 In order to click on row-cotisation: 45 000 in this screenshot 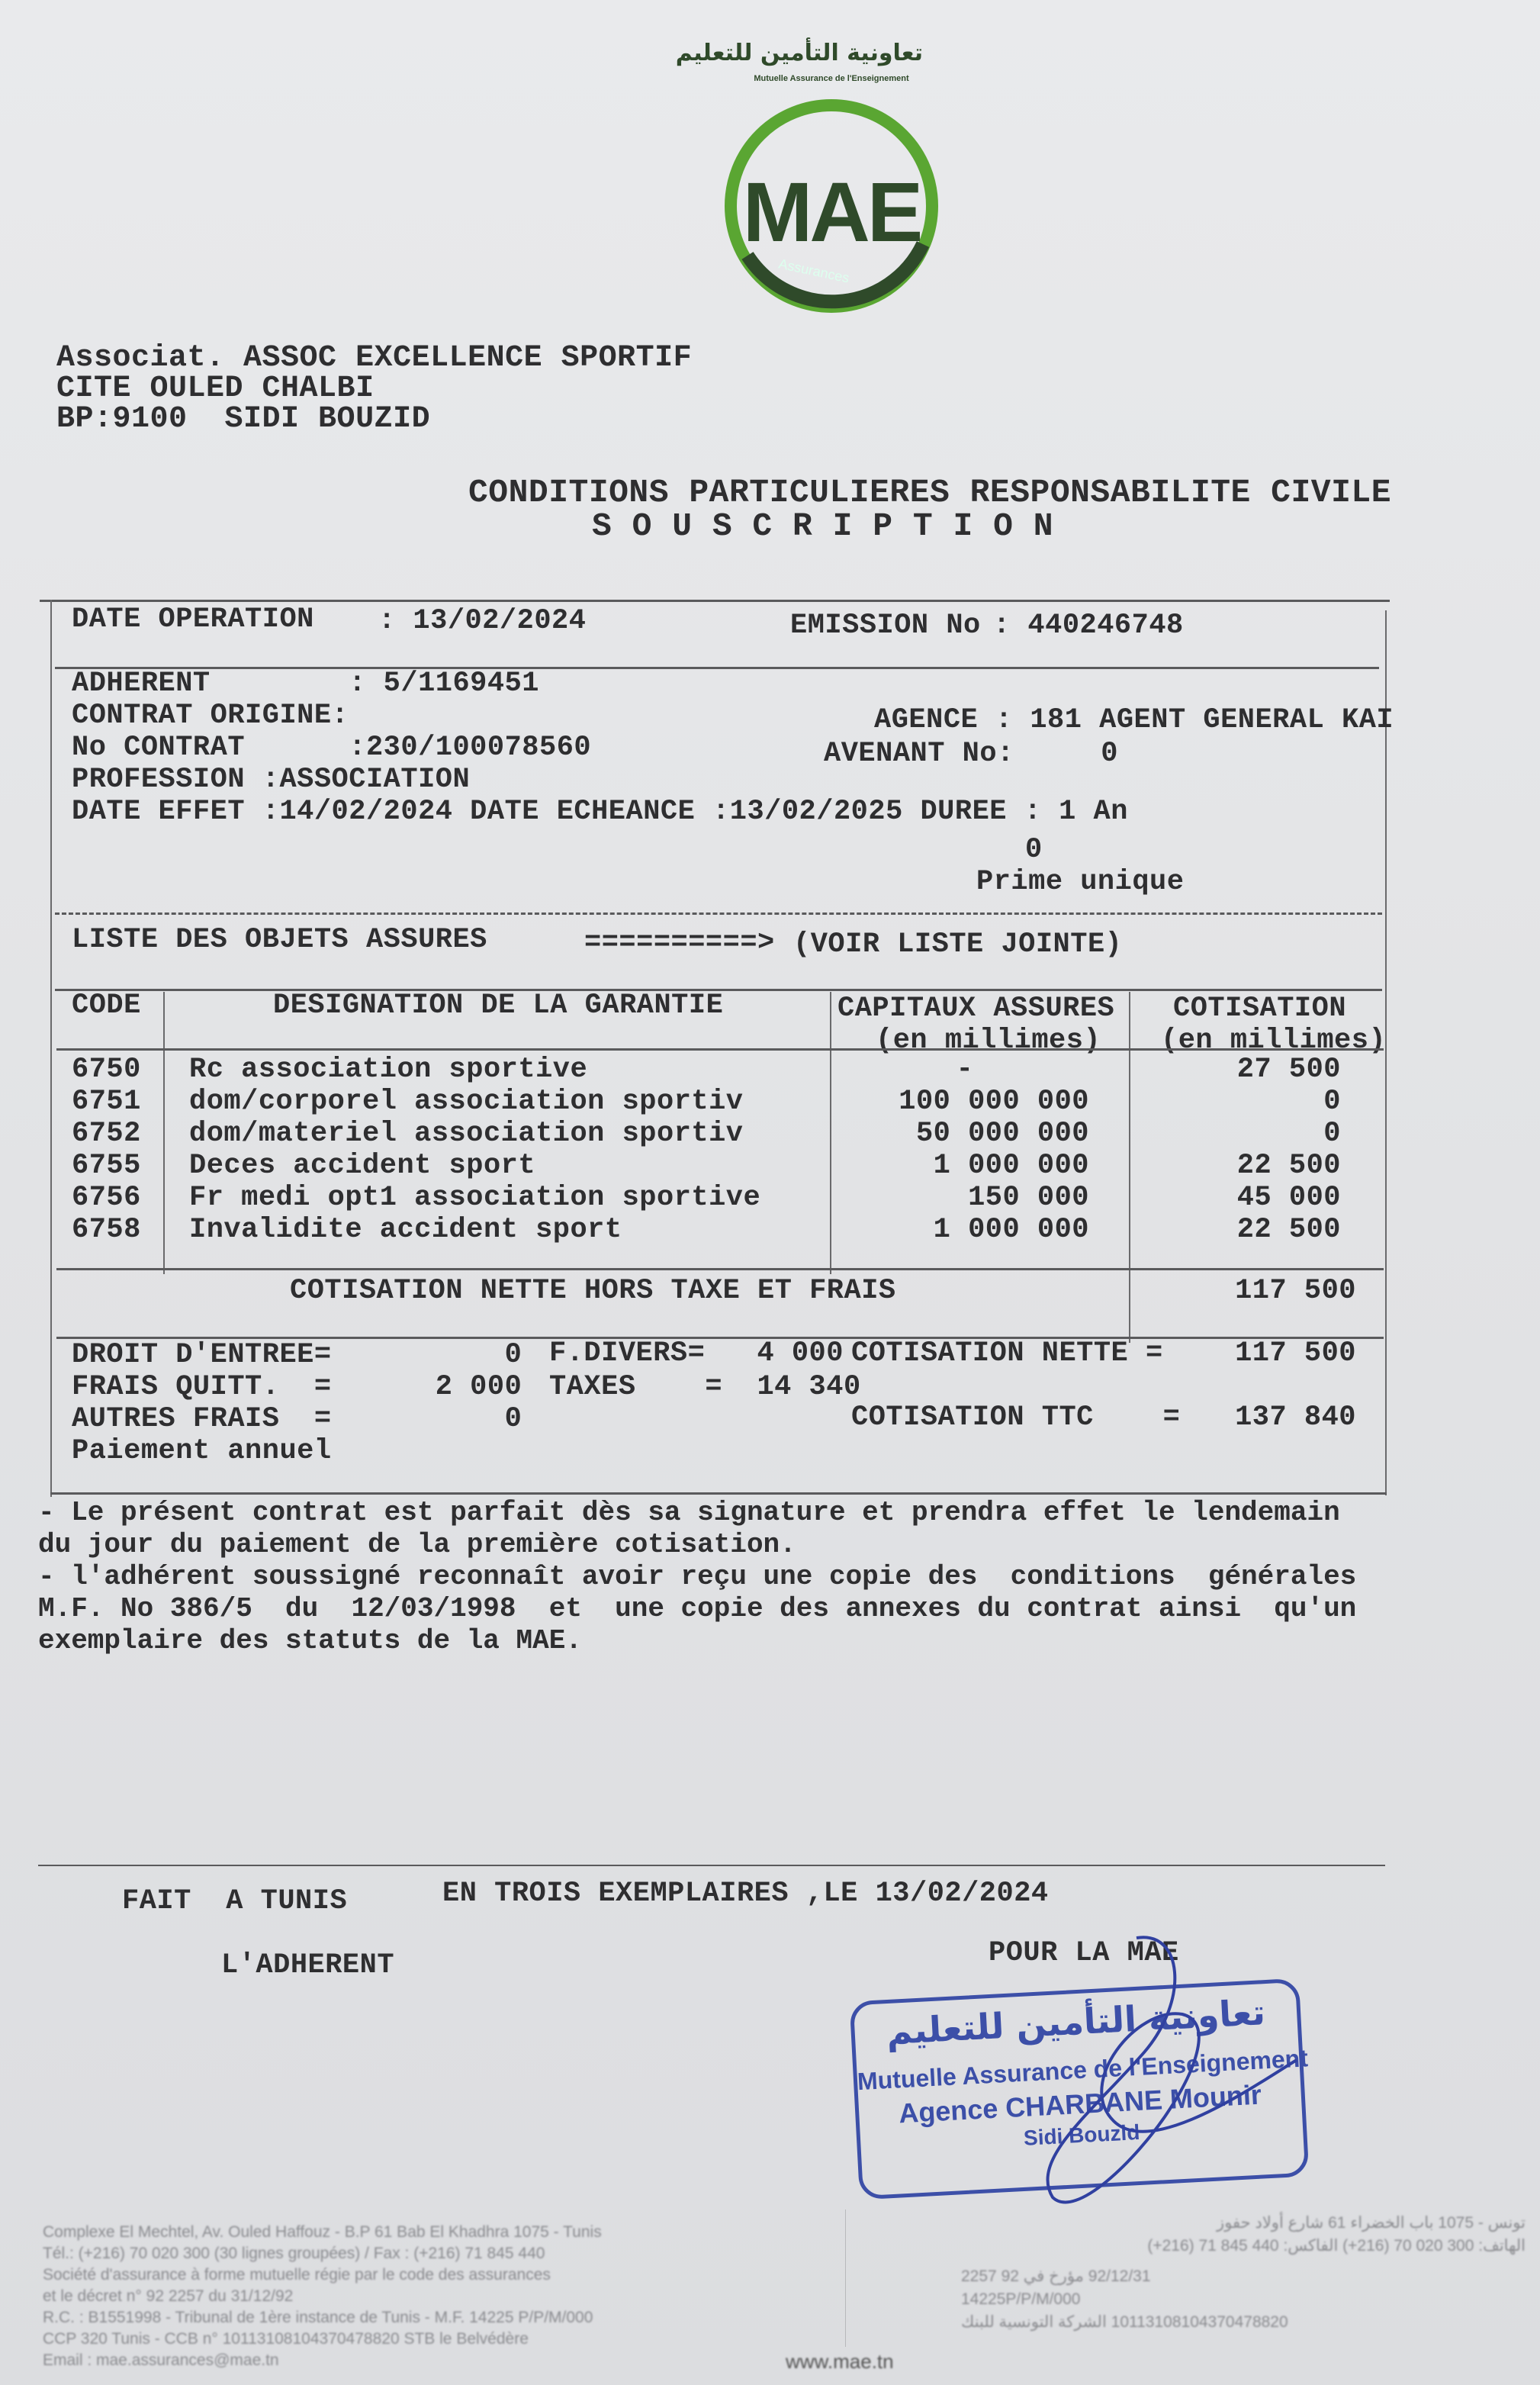, I will do `click(1288, 1198)`.